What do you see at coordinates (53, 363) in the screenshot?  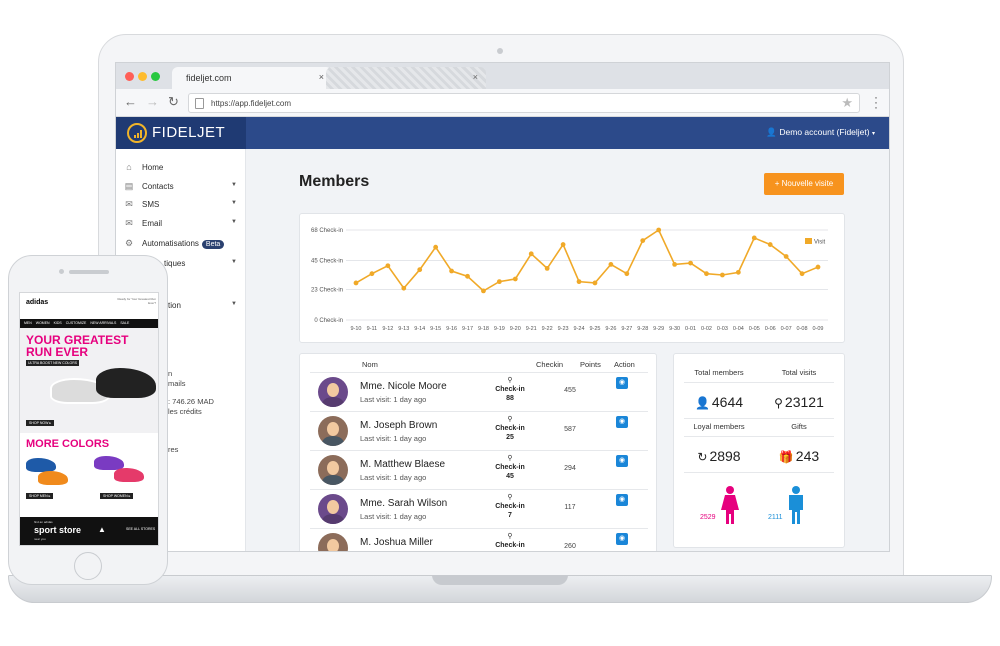 I see `email-subline: ULTRA BOOST NEW COLORS` at bounding box center [53, 363].